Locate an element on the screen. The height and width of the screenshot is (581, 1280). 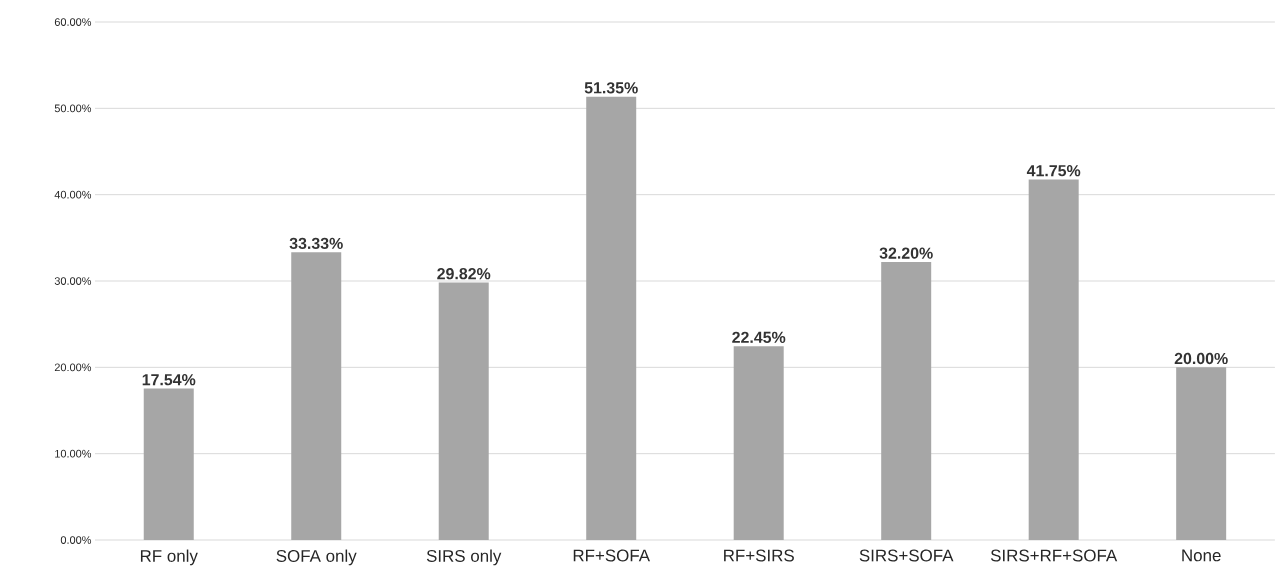
x-tick-label: SOFA only is located at coordinates (316, 557).